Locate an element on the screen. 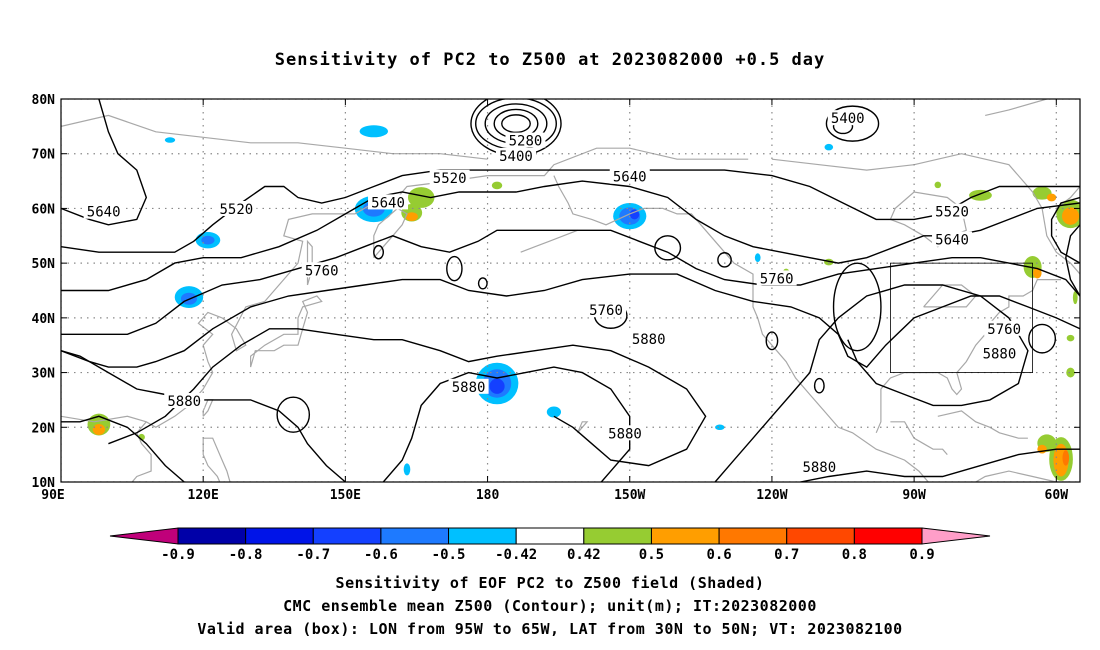  colorbar-label: 0.8 is located at coordinates (854, 555).